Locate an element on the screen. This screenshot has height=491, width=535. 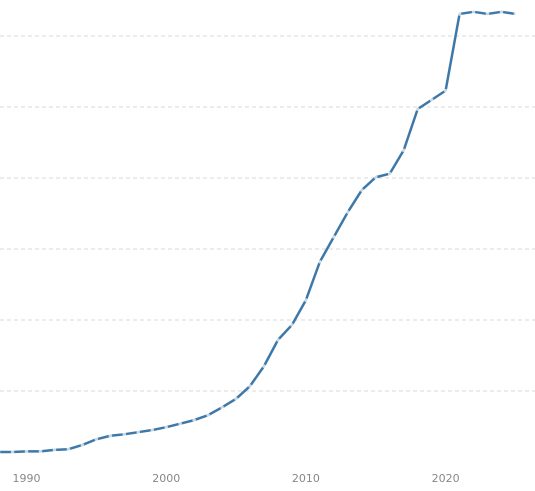
x-tick-label: 2000 is located at coordinates (166, 478).